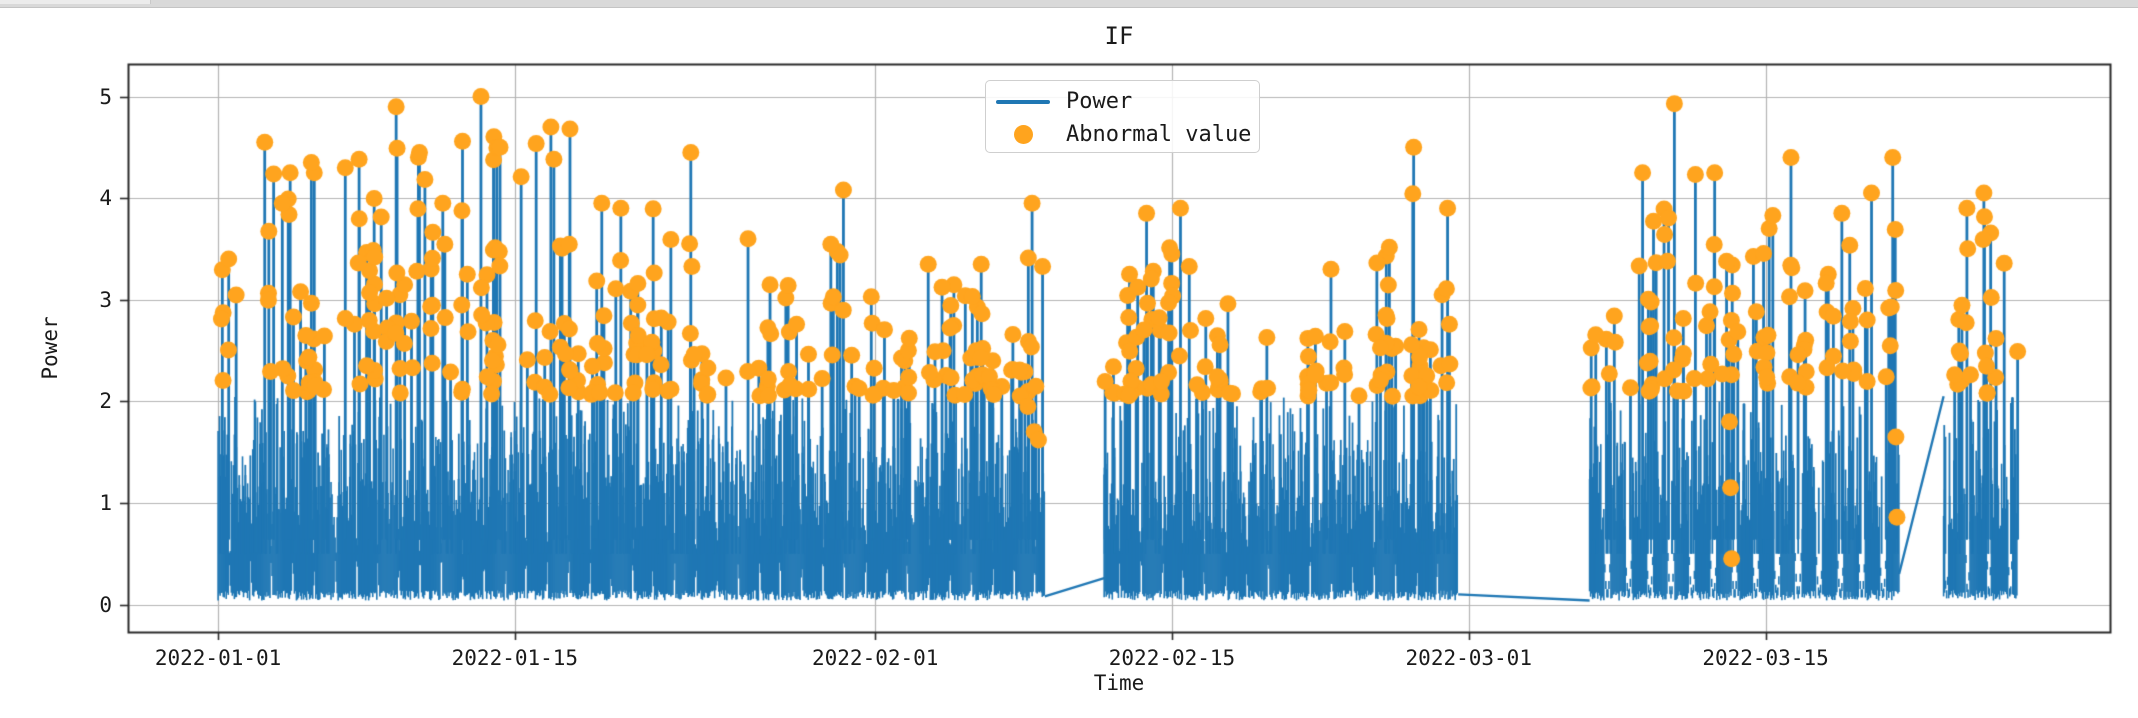 Image resolution: width=2138 pixels, height=718 pixels. Describe the element at coordinates (50, 348) in the screenshot. I see `y-axis-label: Power` at that location.